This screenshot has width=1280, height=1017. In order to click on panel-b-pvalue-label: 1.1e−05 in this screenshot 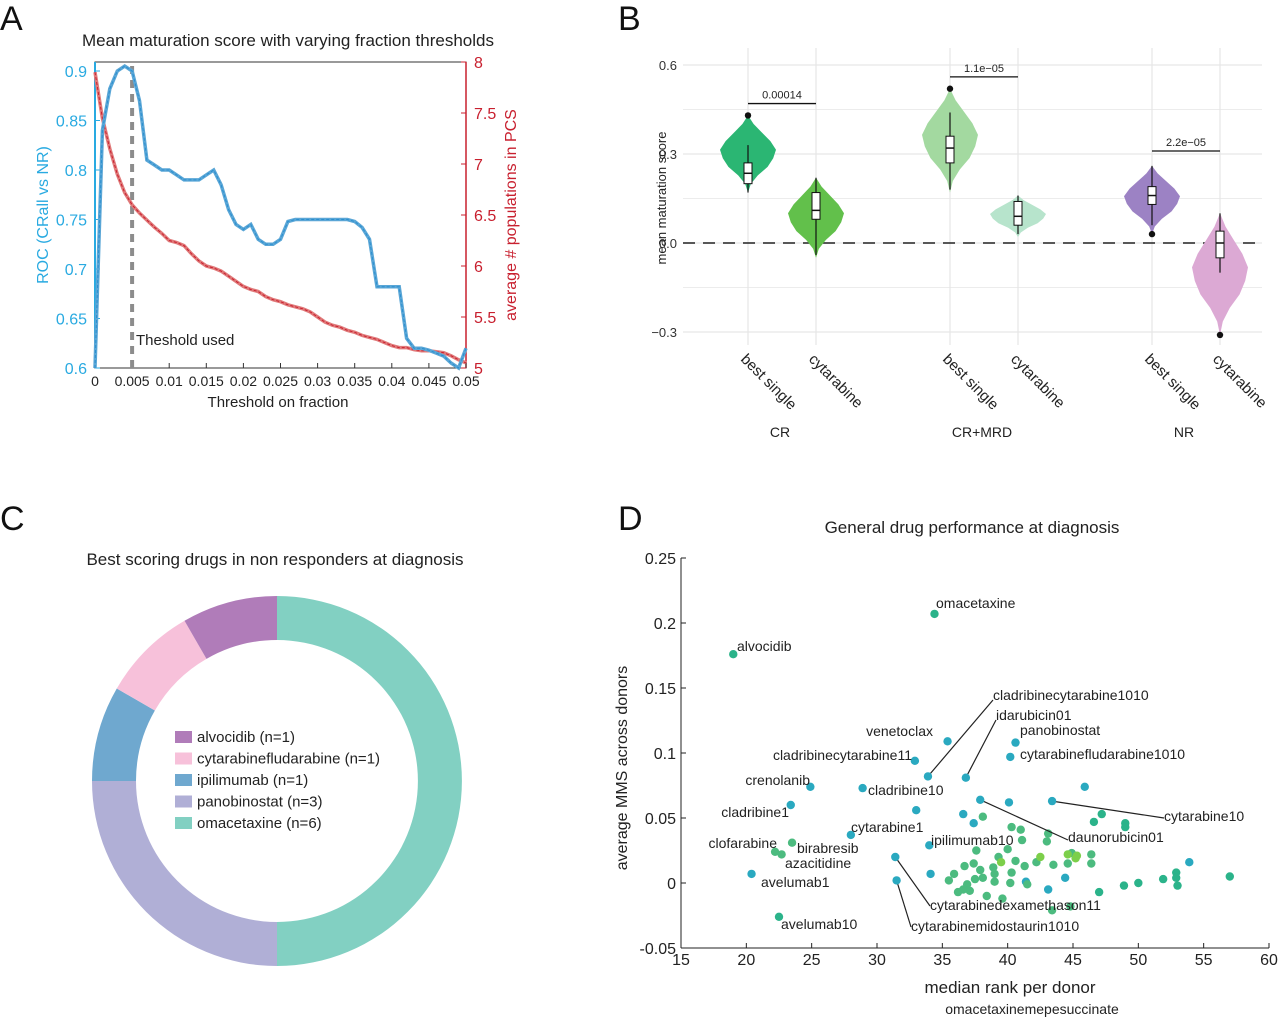, I will do `click(984, 69)`.